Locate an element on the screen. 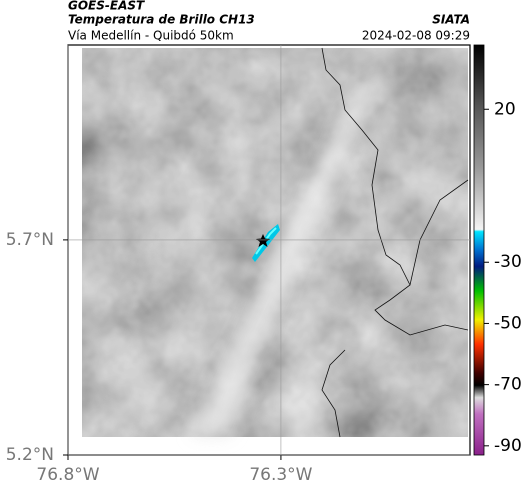 This screenshot has width=526, height=495. colorbar-label: -30 is located at coordinates (508, 262).